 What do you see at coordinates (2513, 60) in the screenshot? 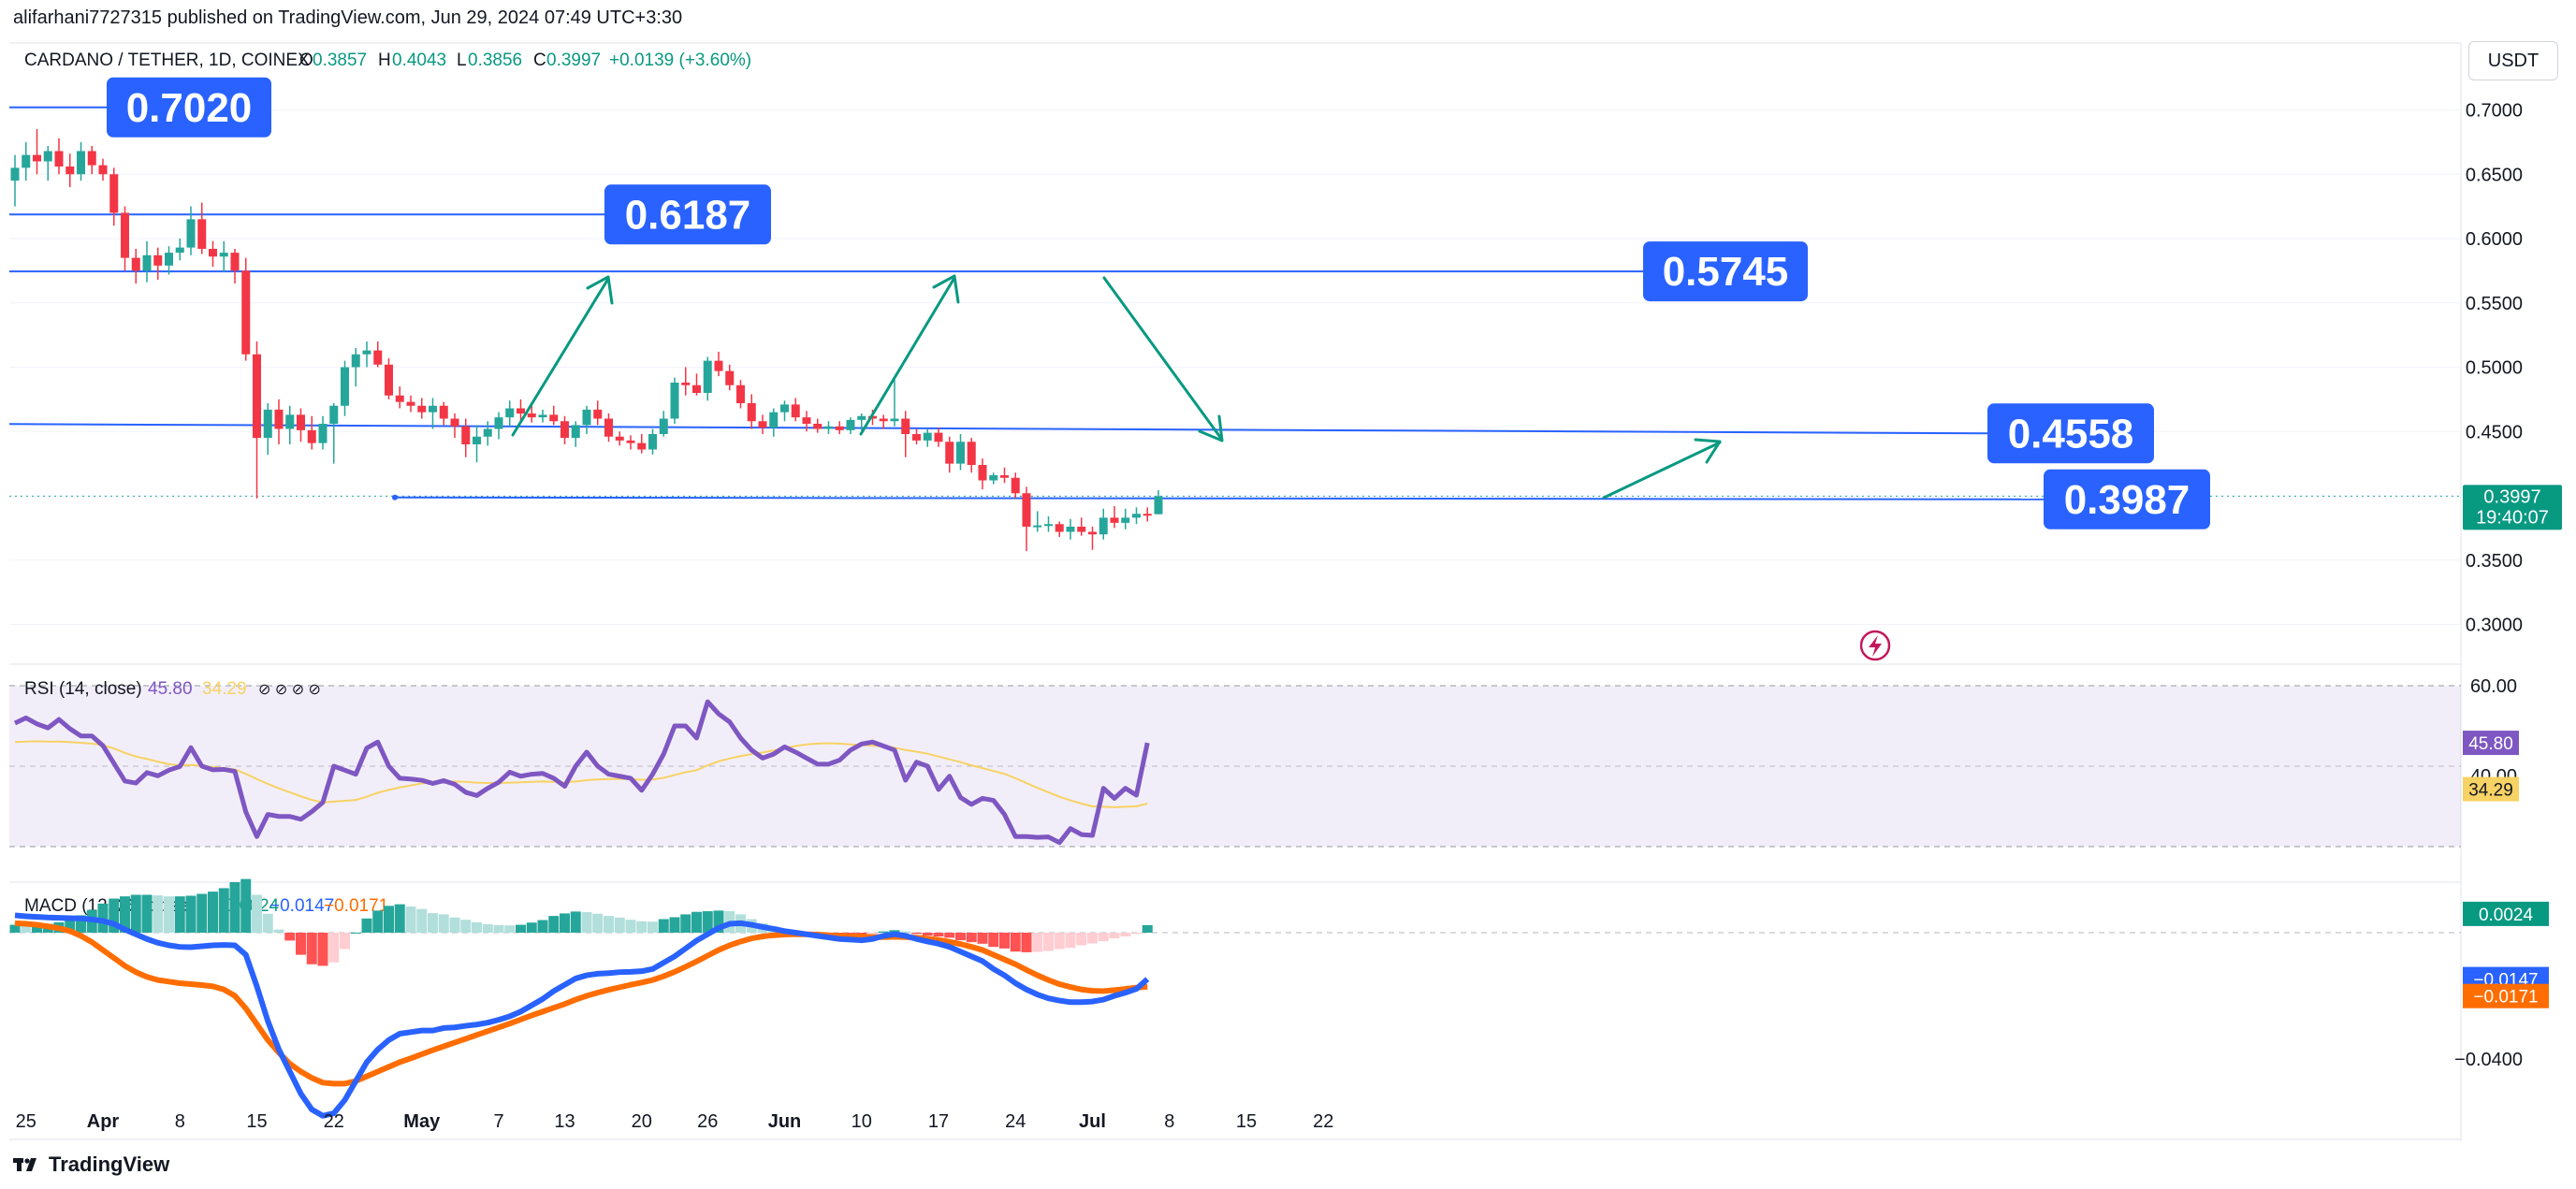
I see `currency-button: USDT` at bounding box center [2513, 60].